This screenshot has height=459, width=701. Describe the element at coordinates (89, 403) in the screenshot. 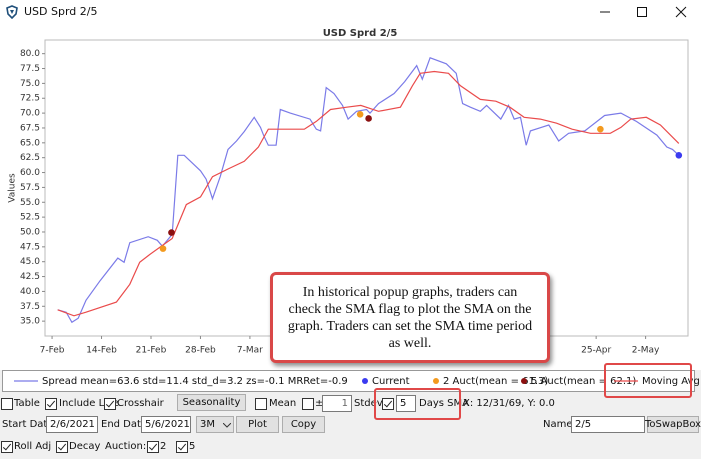

I see `checkbox-label: Include Live` at that location.